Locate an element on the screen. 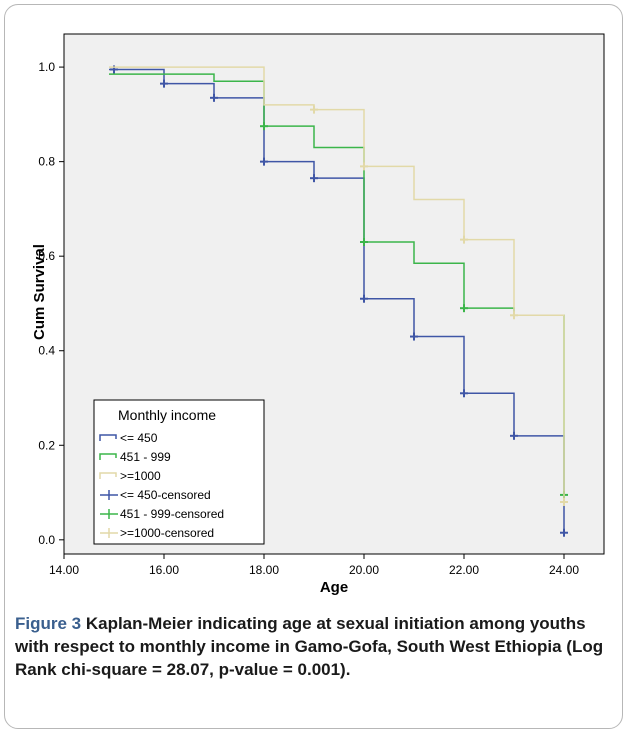 The width and height of the screenshot is (627, 733). caption-figure-number: Figure 3 is located at coordinates (48, 623).